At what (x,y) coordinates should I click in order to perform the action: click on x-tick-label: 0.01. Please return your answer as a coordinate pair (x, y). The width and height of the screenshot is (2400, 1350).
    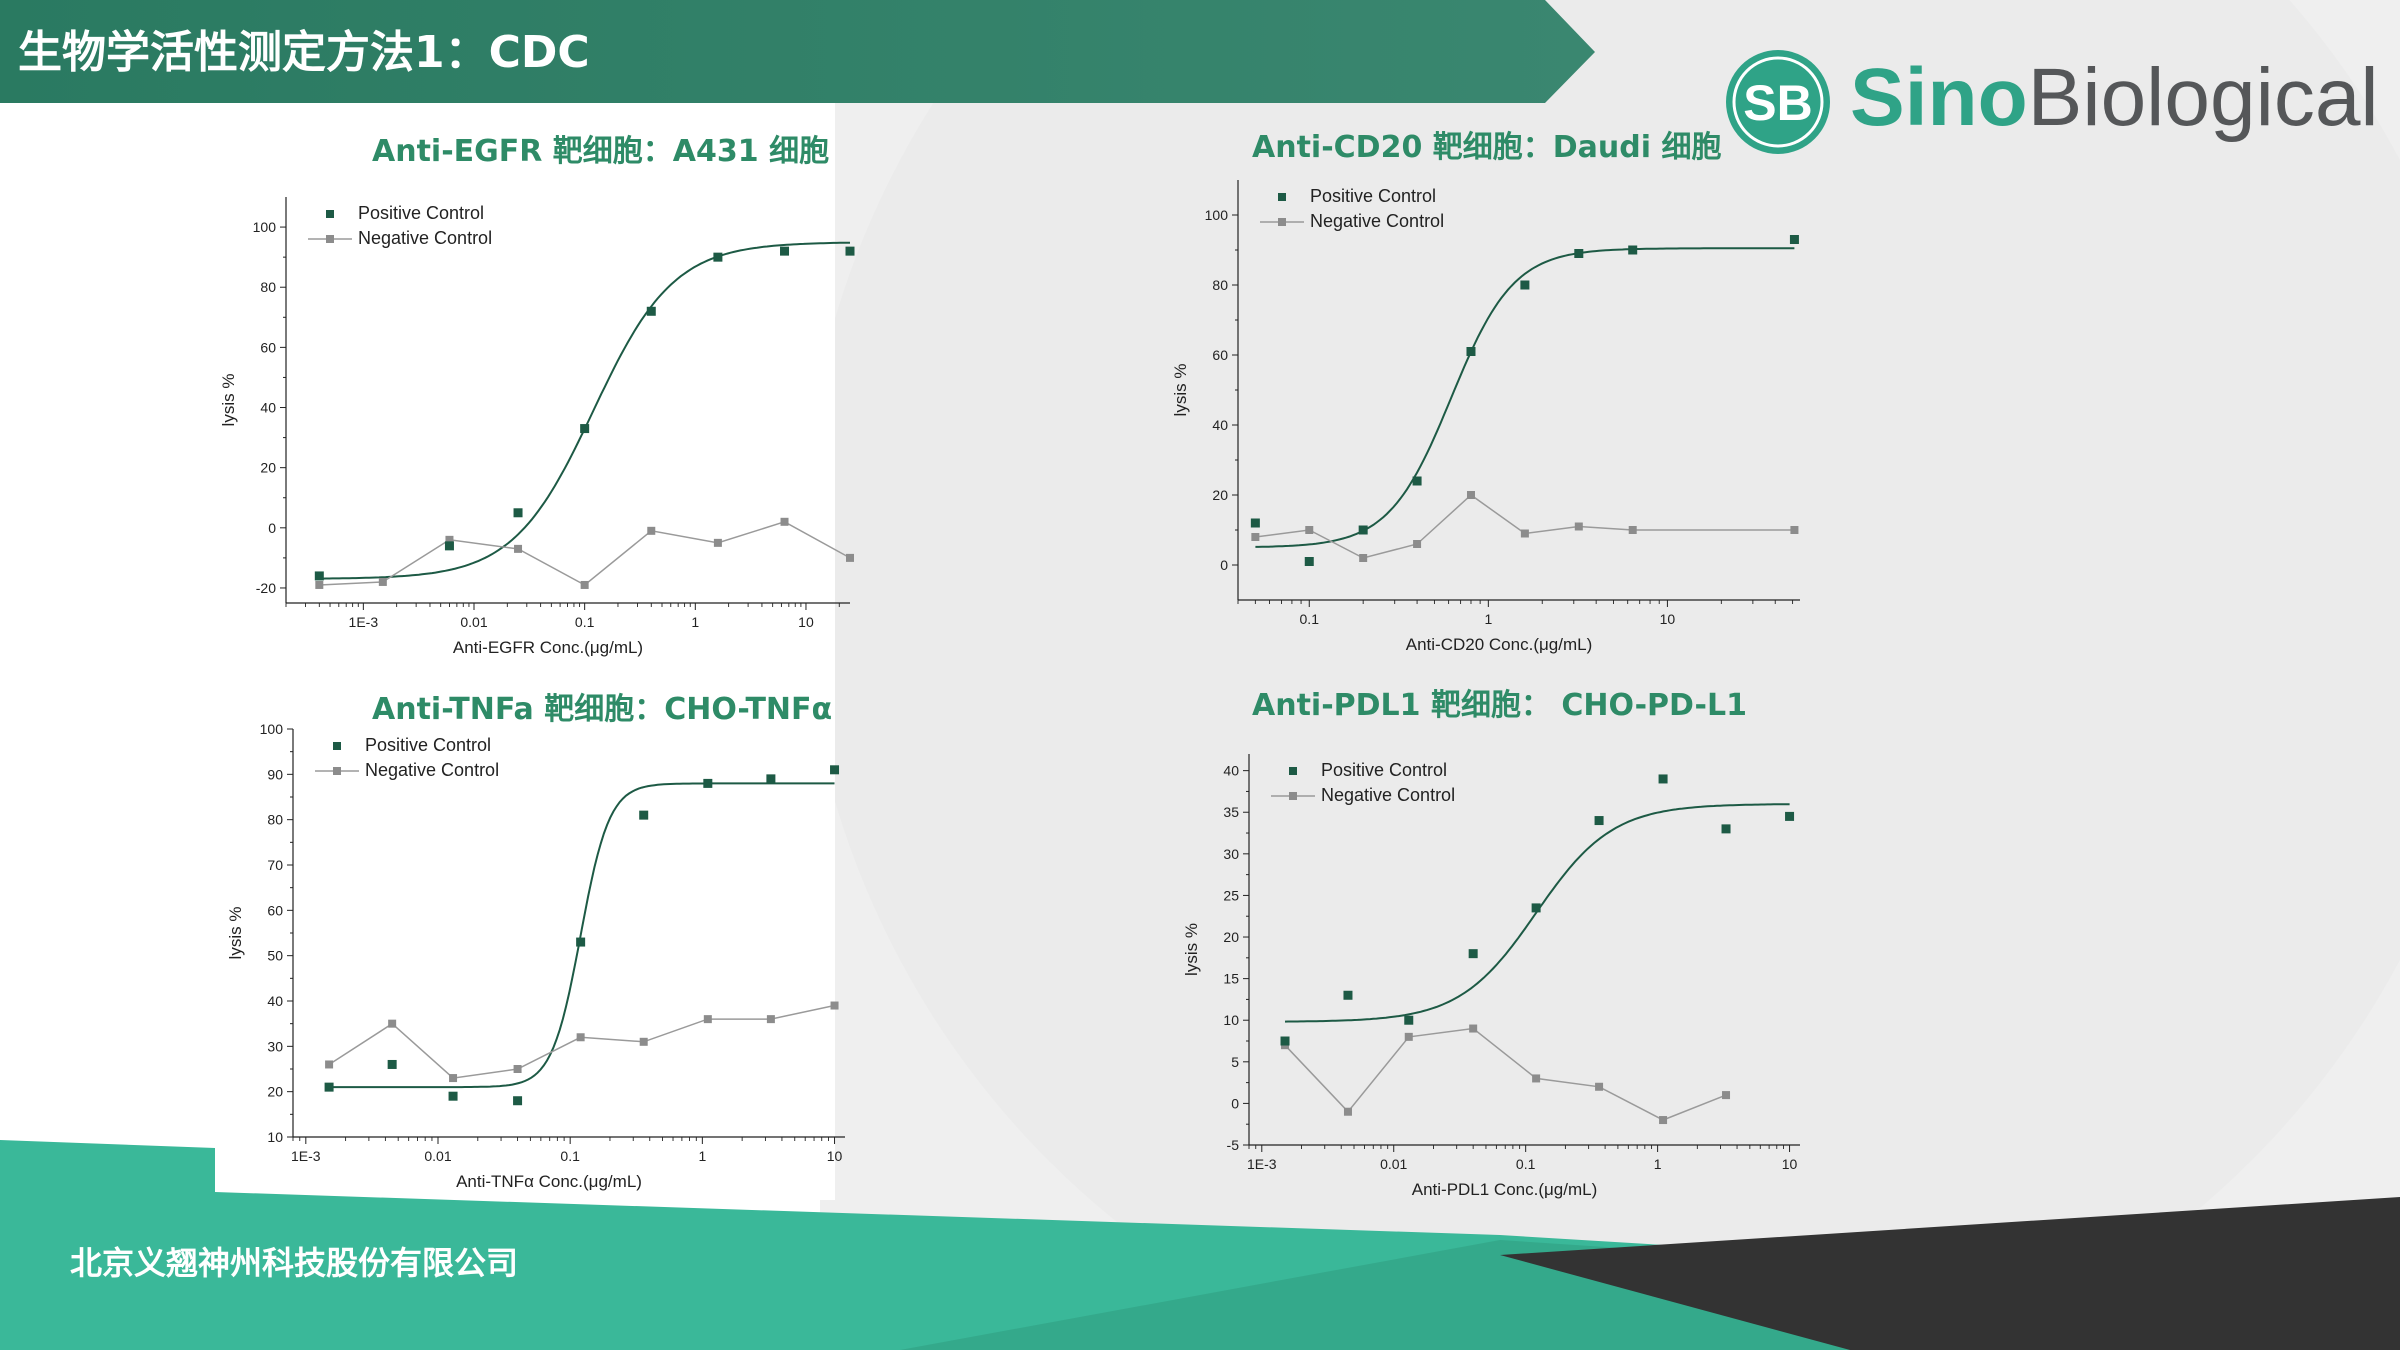
    Looking at the image, I should click on (437, 1156).